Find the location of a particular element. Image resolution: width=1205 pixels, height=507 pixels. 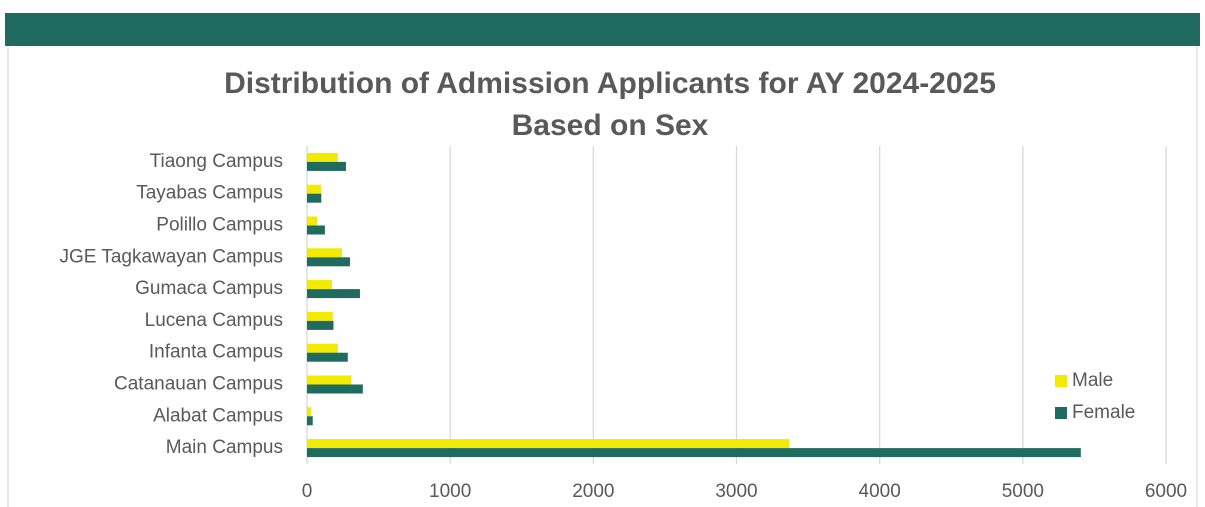

y-tick-label: Polillo Campus is located at coordinates (219, 225).